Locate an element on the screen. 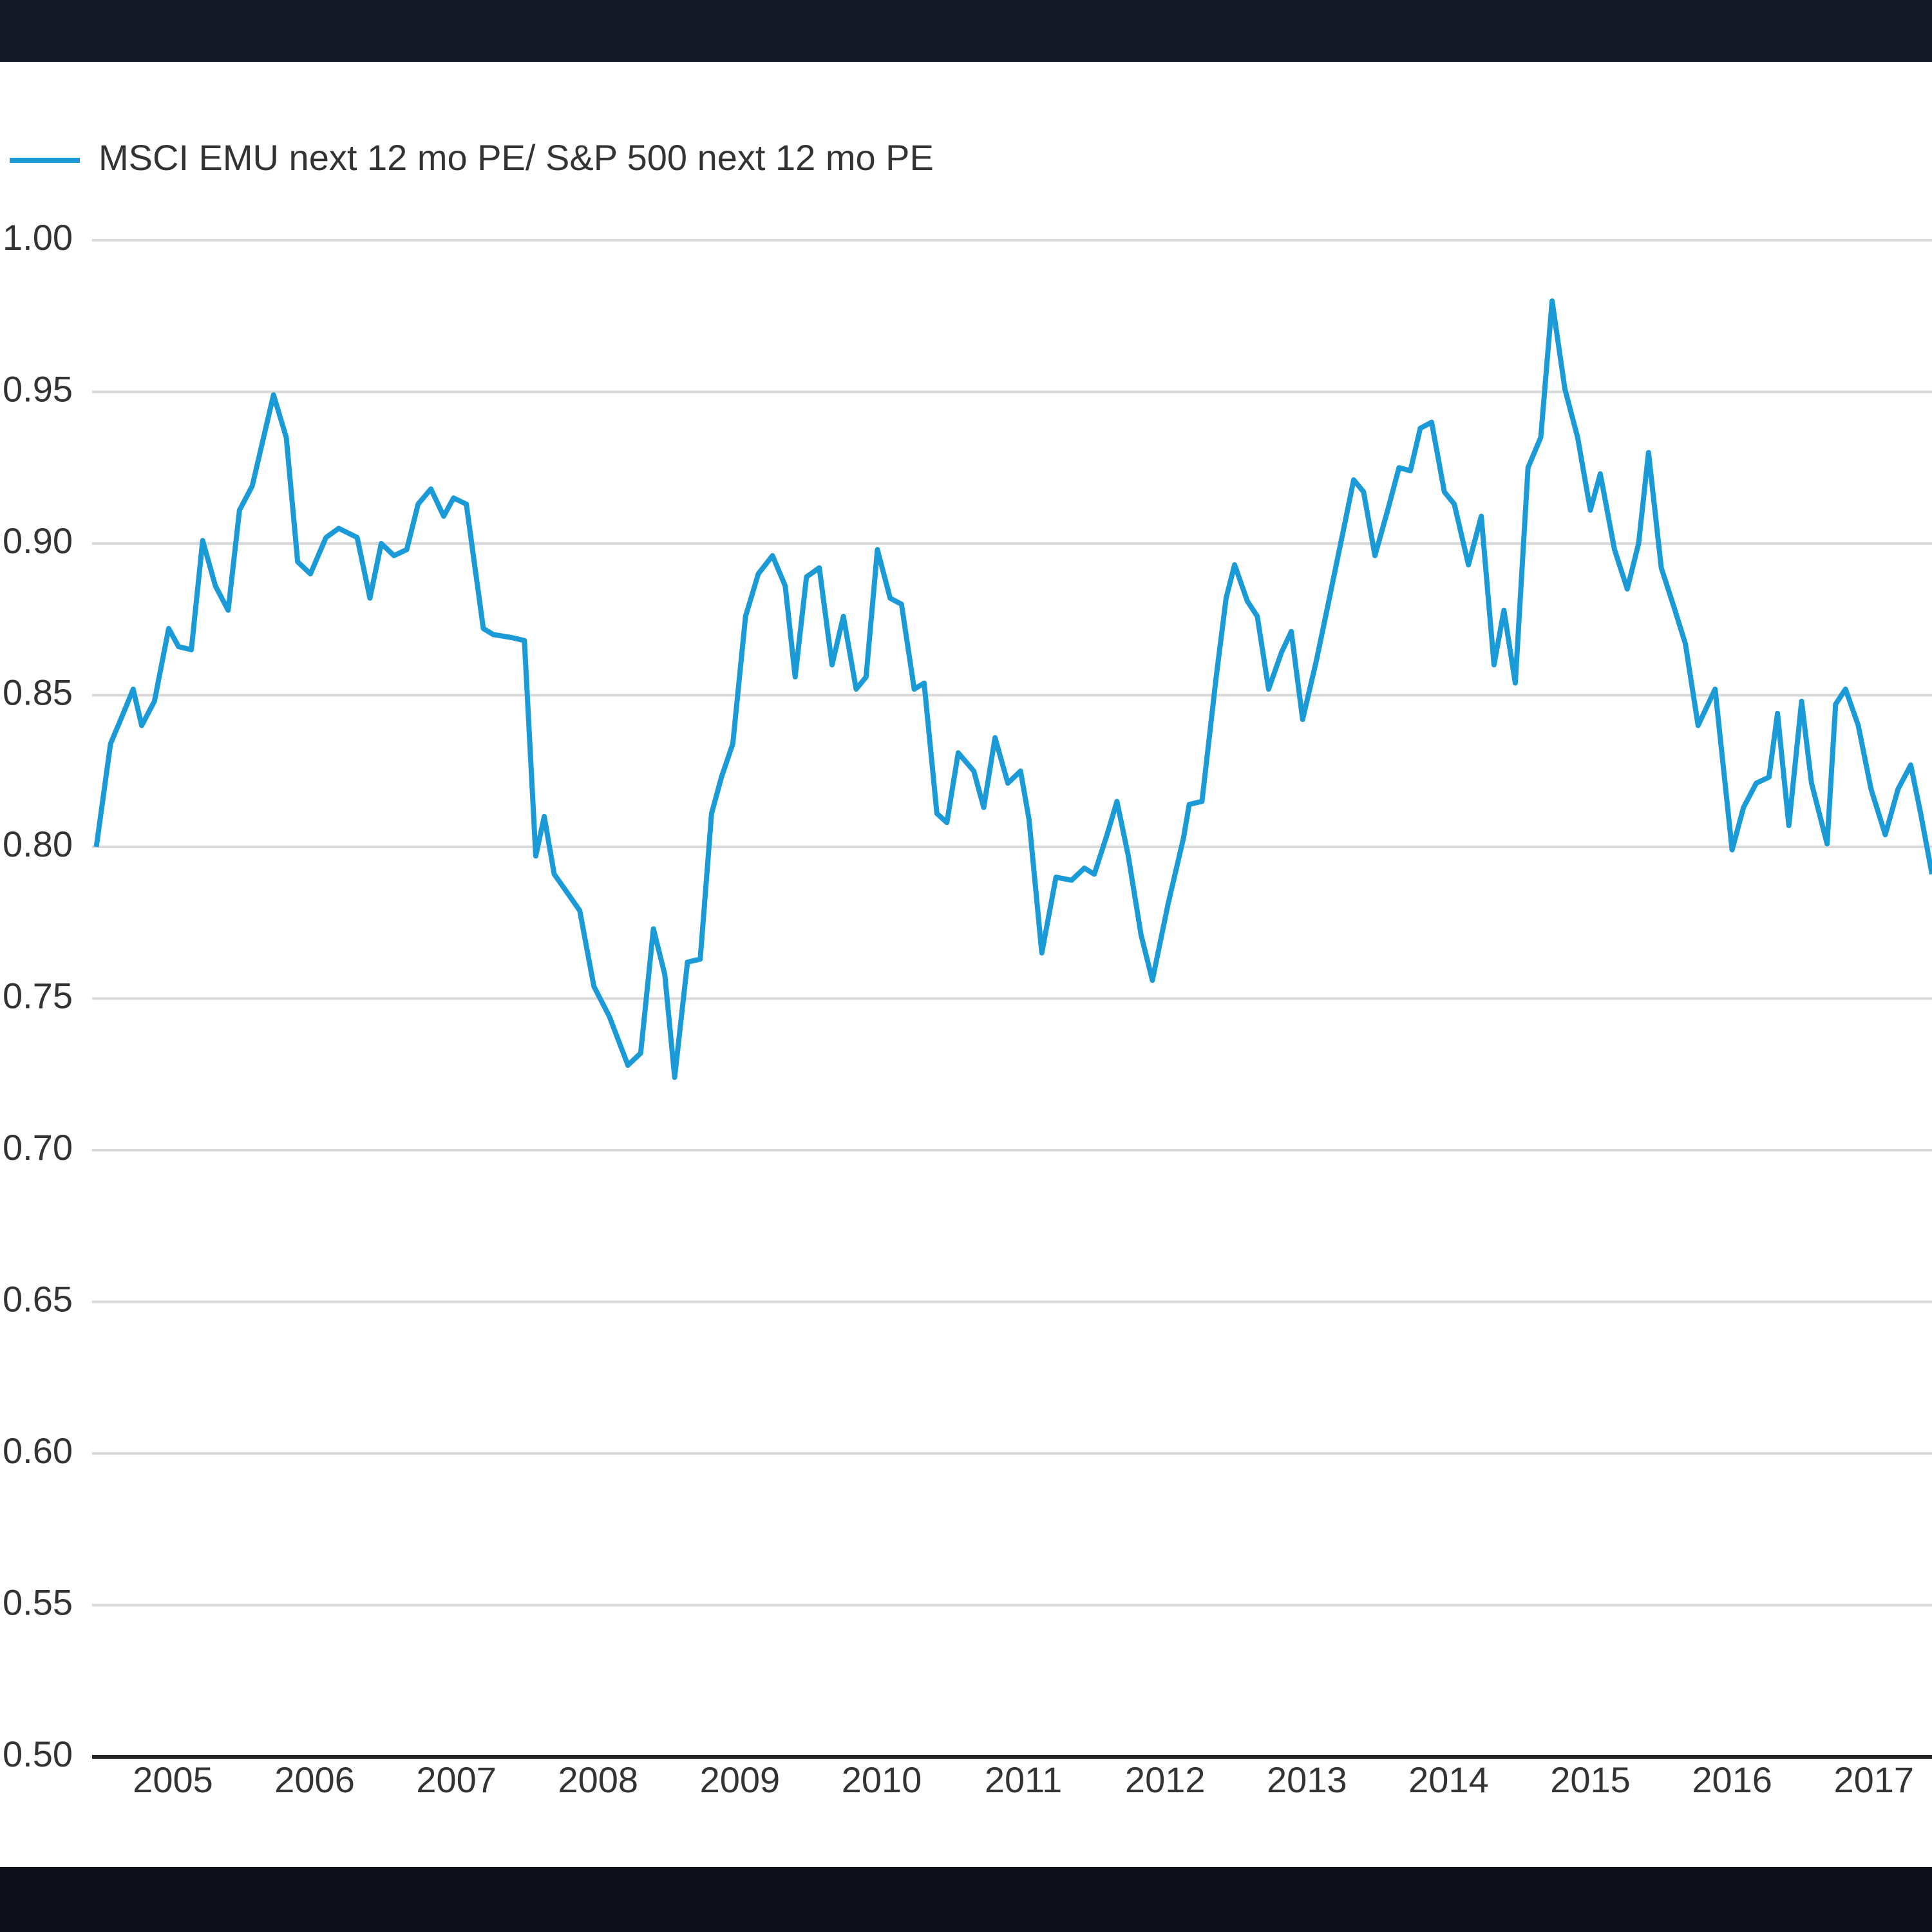 Image resolution: width=1932 pixels, height=1932 pixels. top-band is located at coordinates (966, 31).